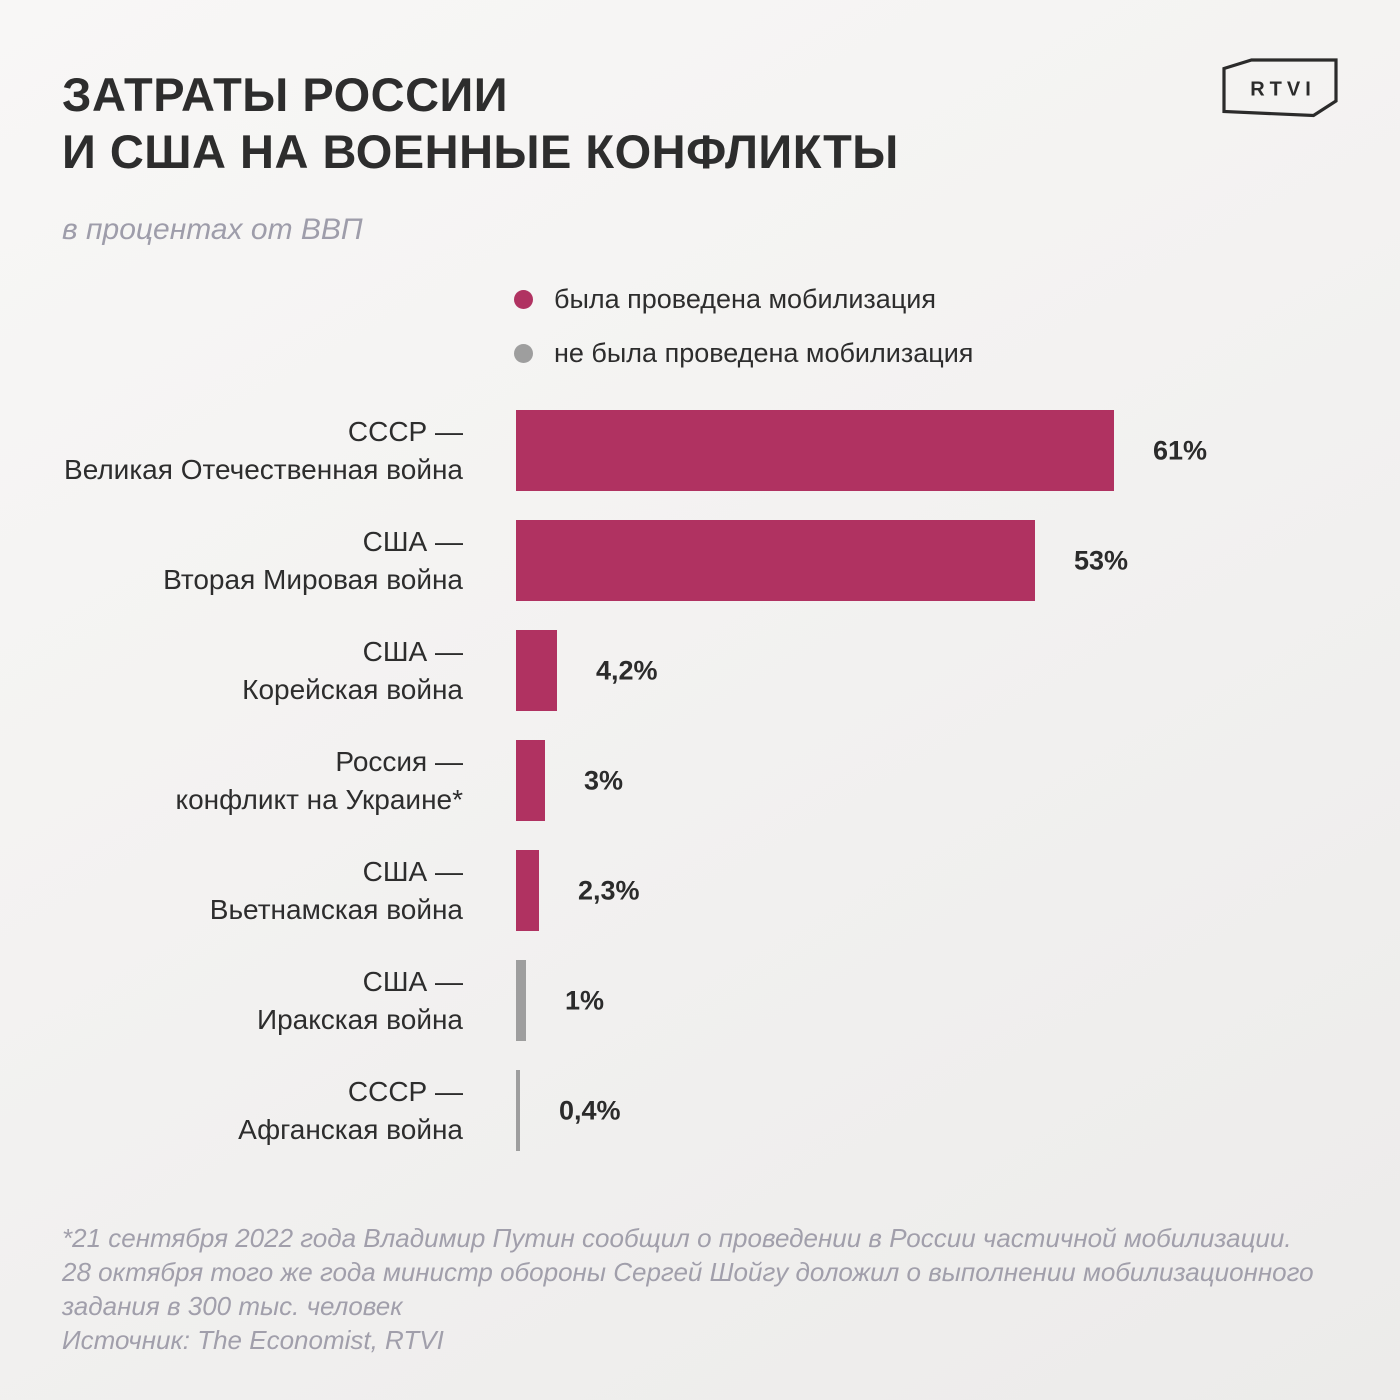  Describe the element at coordinates (336, 909) in the screenshot. I see `bar-category-conflict: Вьетнамская война` at that location.